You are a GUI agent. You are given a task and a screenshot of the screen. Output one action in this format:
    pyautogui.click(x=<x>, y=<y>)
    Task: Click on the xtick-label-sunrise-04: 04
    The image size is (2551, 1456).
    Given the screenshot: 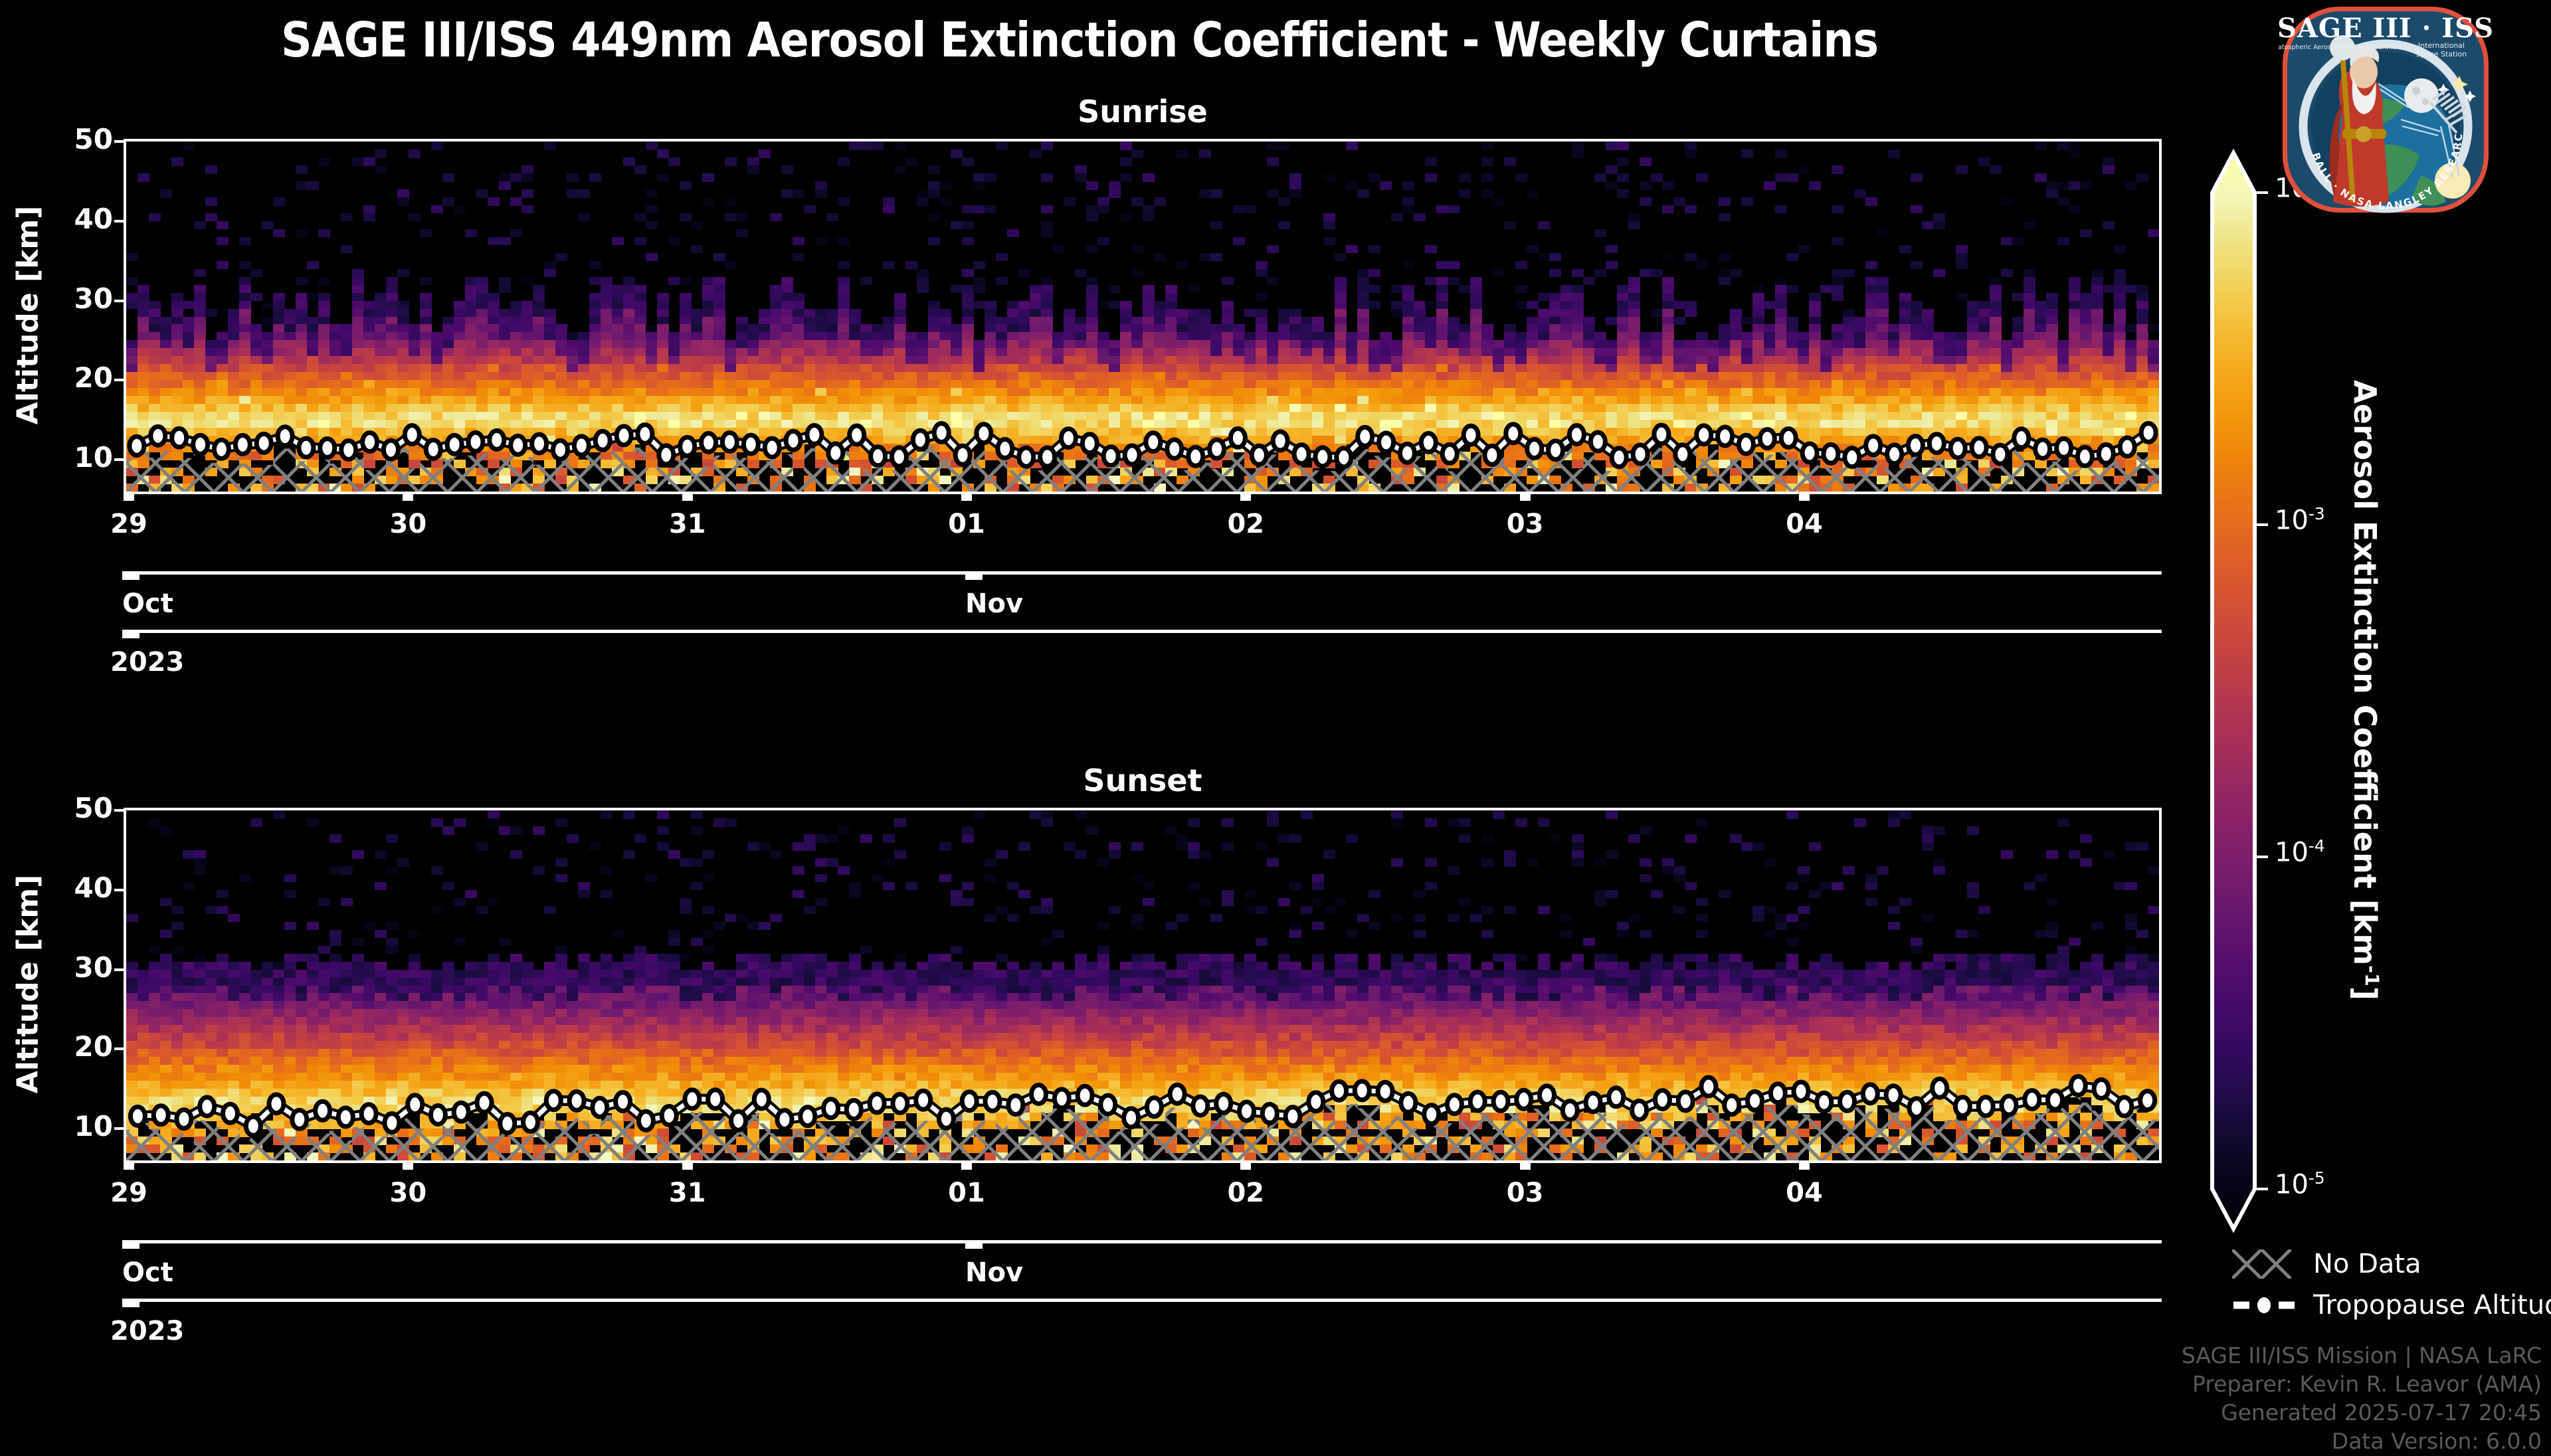 What is the action you would take?
    pyautogui.click(x=1804, y=524)
    